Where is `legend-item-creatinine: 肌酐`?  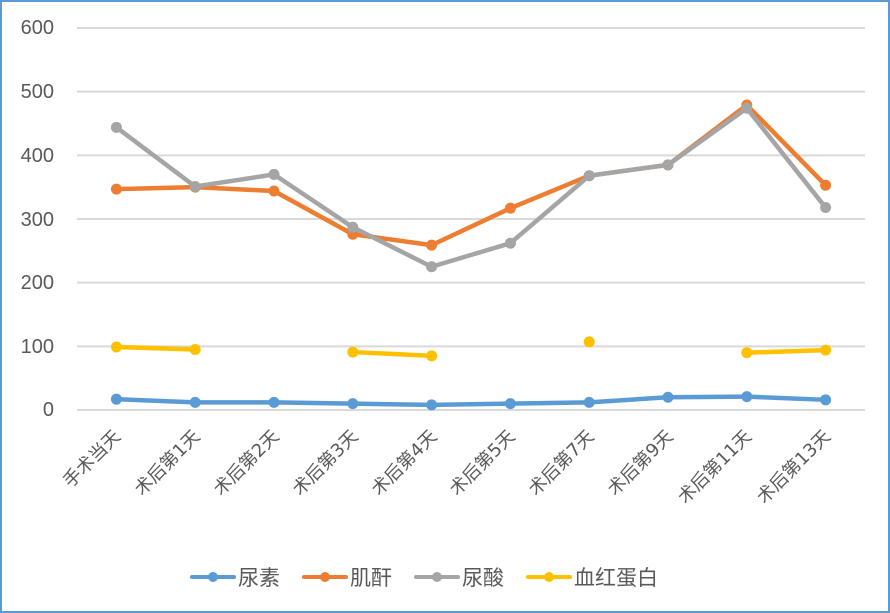 legend-item-creatinine: 肌酐 is located at coordinates (347, 577).